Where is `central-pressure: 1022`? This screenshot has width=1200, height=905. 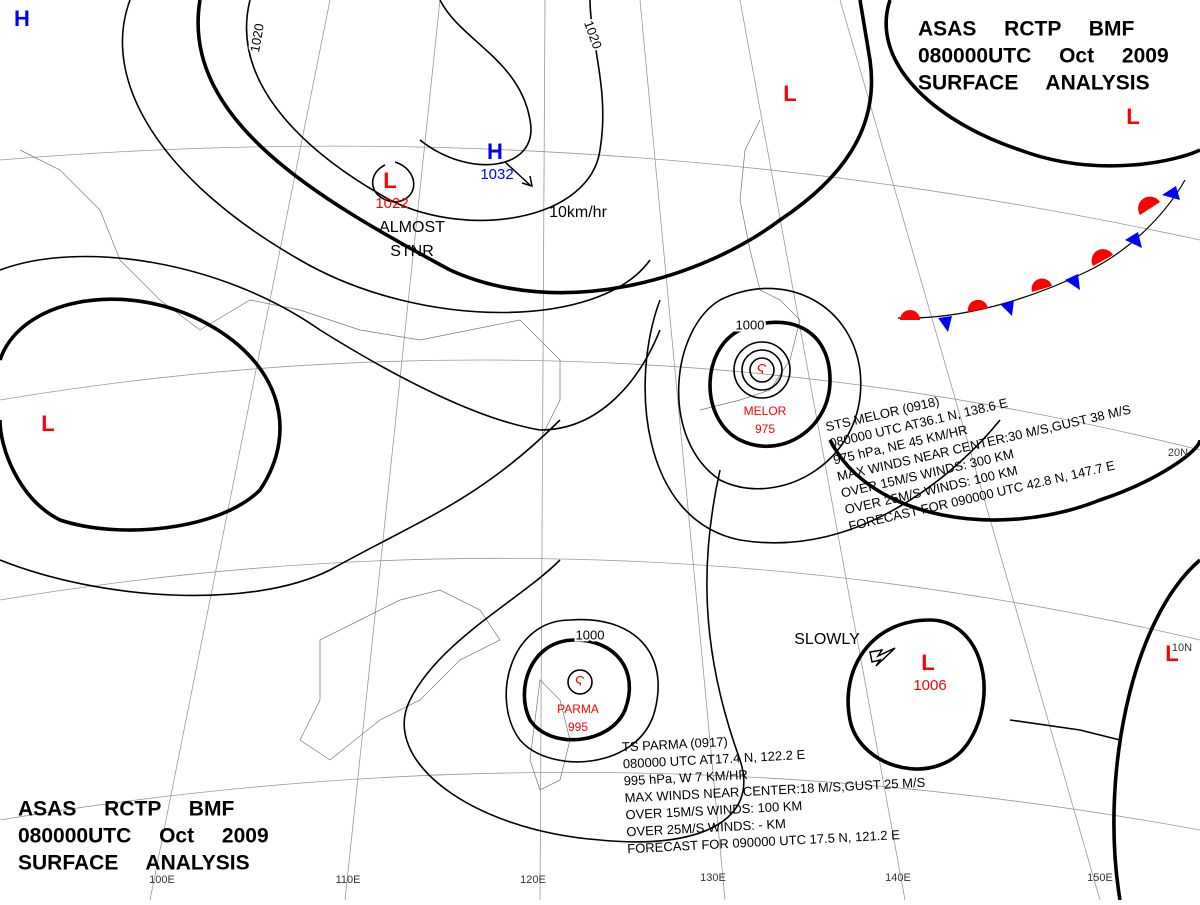
central-pressure: 1022 is located at coordinates (391, 203).